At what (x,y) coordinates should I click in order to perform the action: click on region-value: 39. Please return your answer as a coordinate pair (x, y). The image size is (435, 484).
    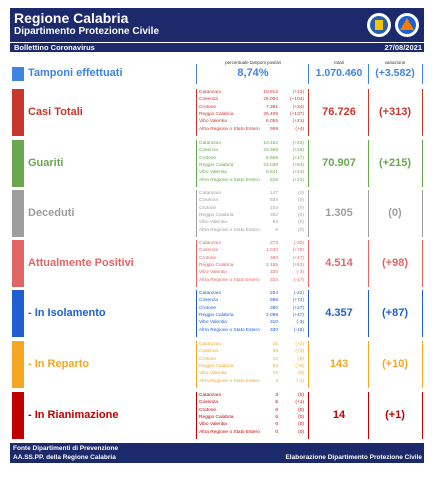
    Looking at the image, I should click on (275, 352).